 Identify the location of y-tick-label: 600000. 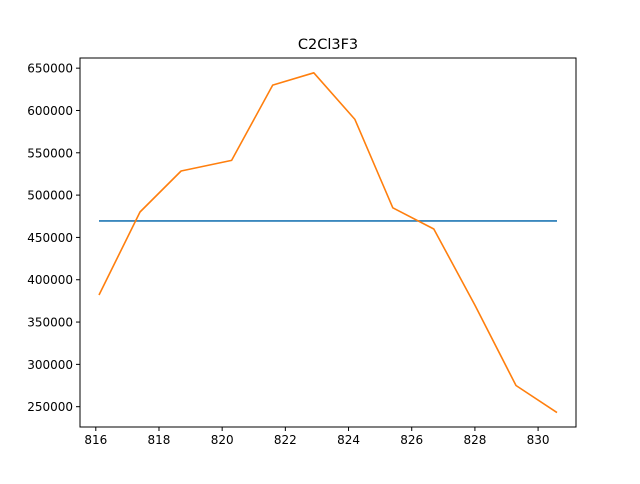
(50, 111).